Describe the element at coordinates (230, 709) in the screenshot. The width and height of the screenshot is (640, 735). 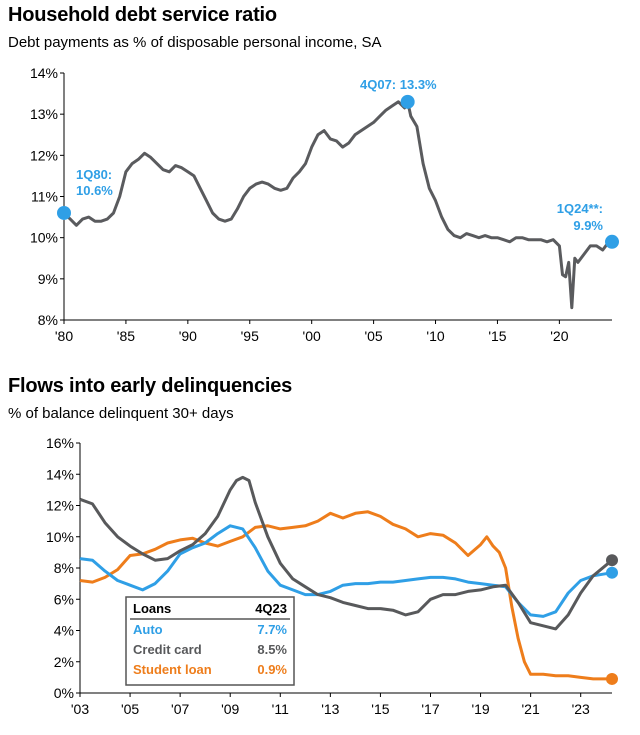
I see `x-tick-label: '09` at that location.